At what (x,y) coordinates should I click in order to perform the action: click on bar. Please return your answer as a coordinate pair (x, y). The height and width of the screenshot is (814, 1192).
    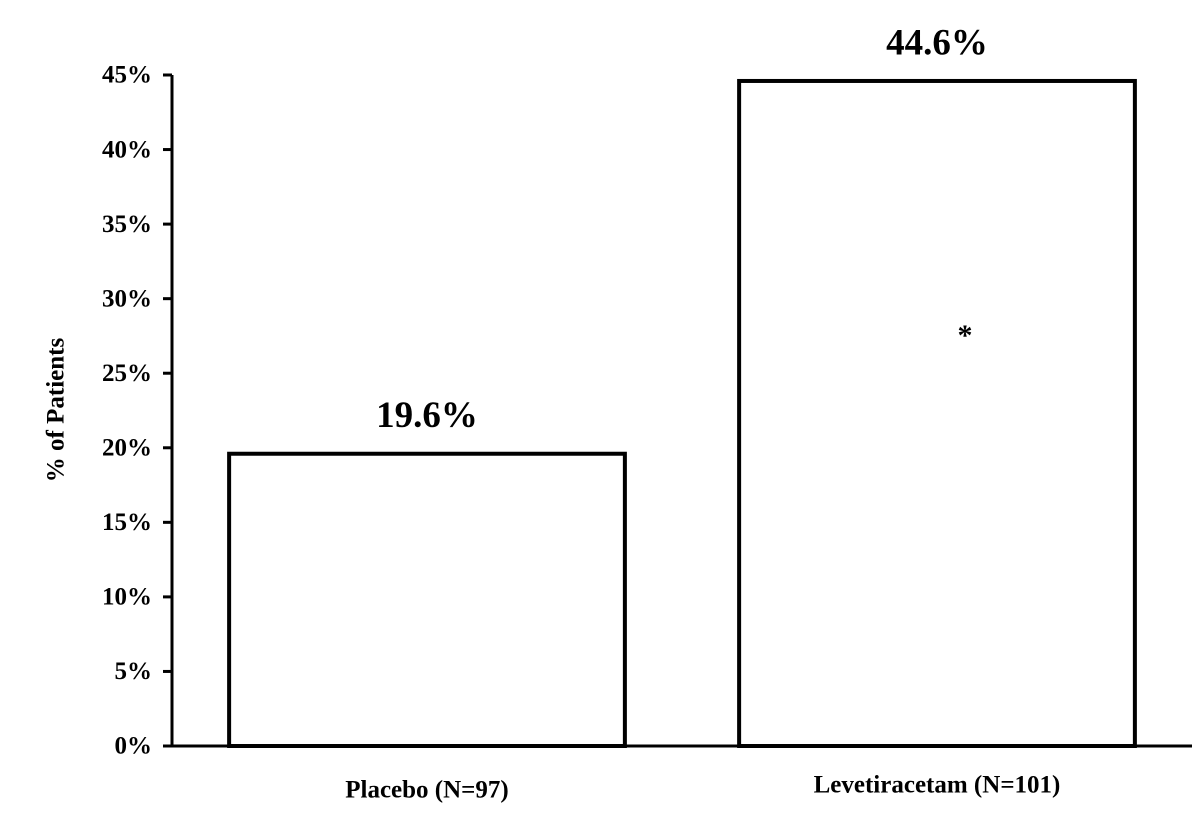
    Looking at the image, I should click on (427, 599).